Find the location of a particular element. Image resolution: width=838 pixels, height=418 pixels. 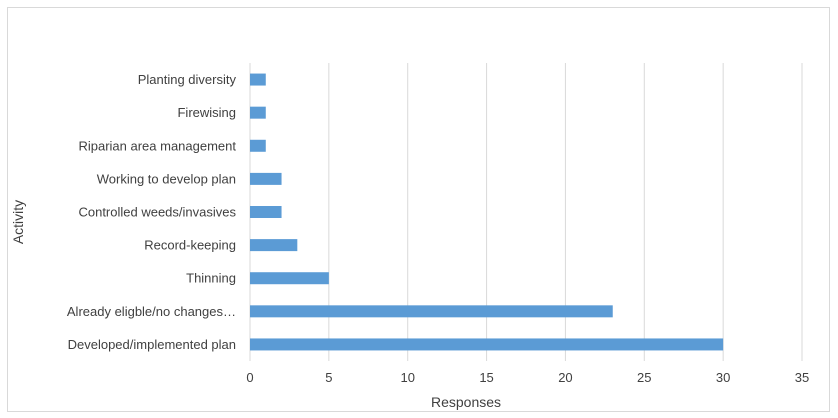

x-tick-label: 30 is located at coordinates (723, 377).